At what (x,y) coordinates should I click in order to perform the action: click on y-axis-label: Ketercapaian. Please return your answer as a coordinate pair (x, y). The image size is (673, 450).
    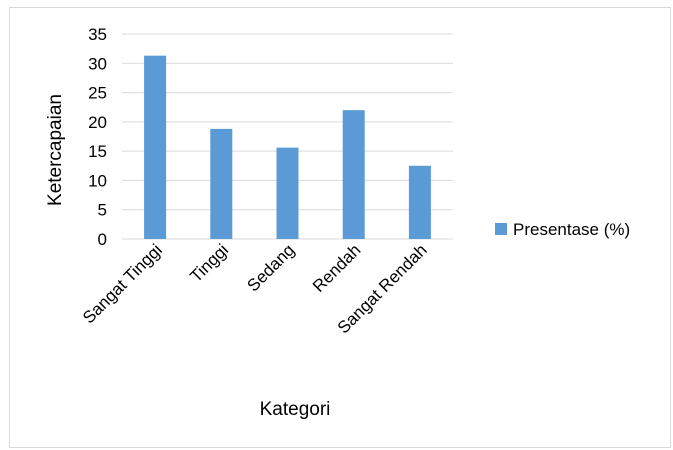
    Looking at the image, I should click on (55, 150).